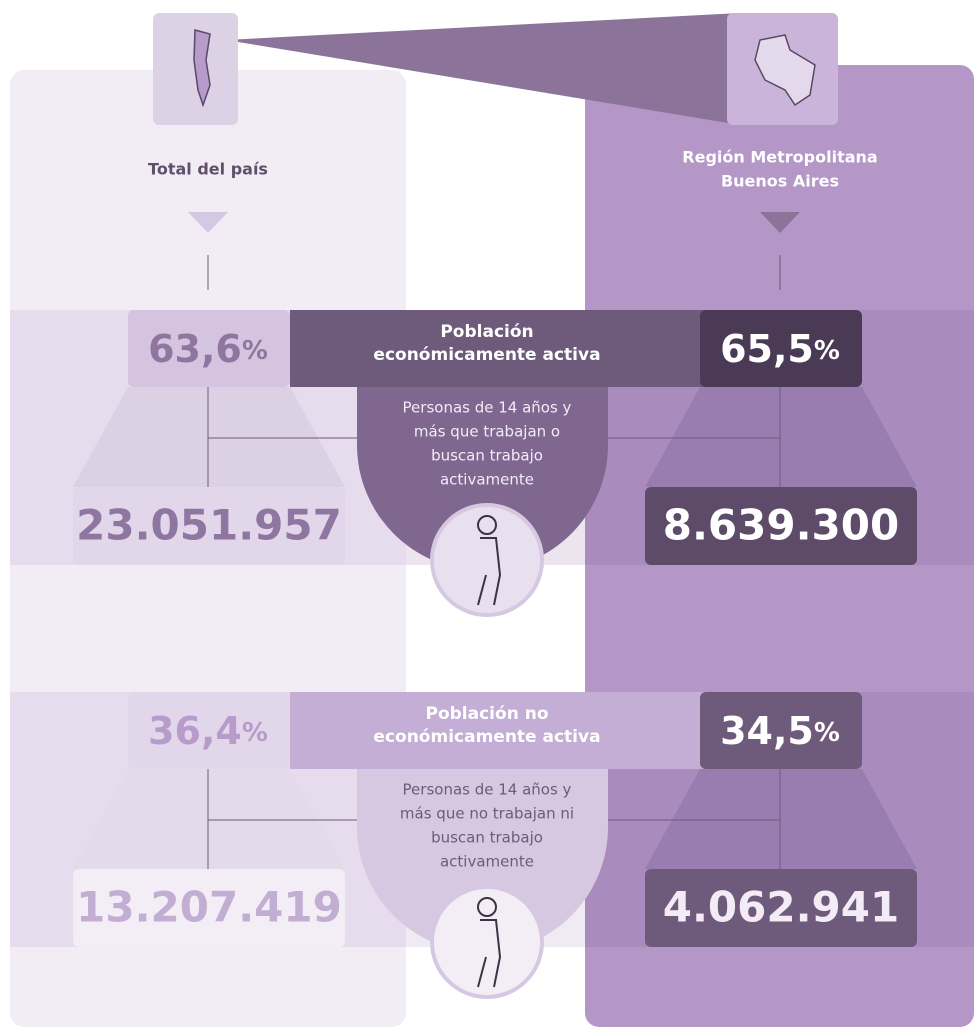 The image size is (974, 1027). I want to click on percent: 63,6%, so click(208, 349).